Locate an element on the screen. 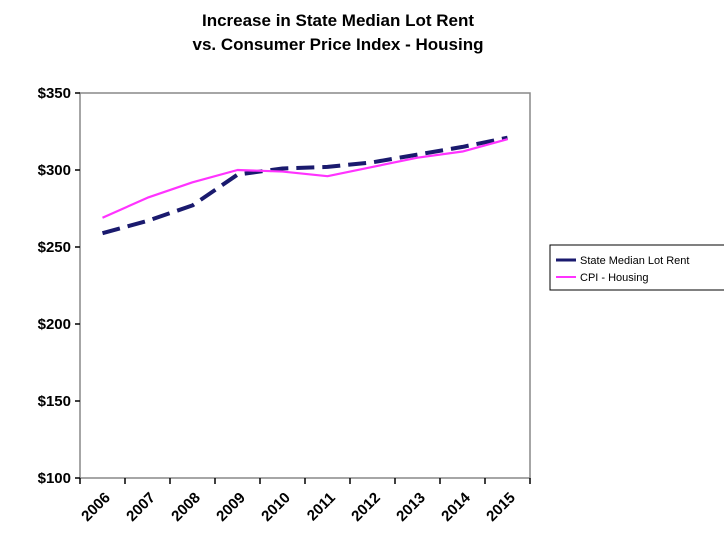  legend-box is located at coordinates (636, 267).